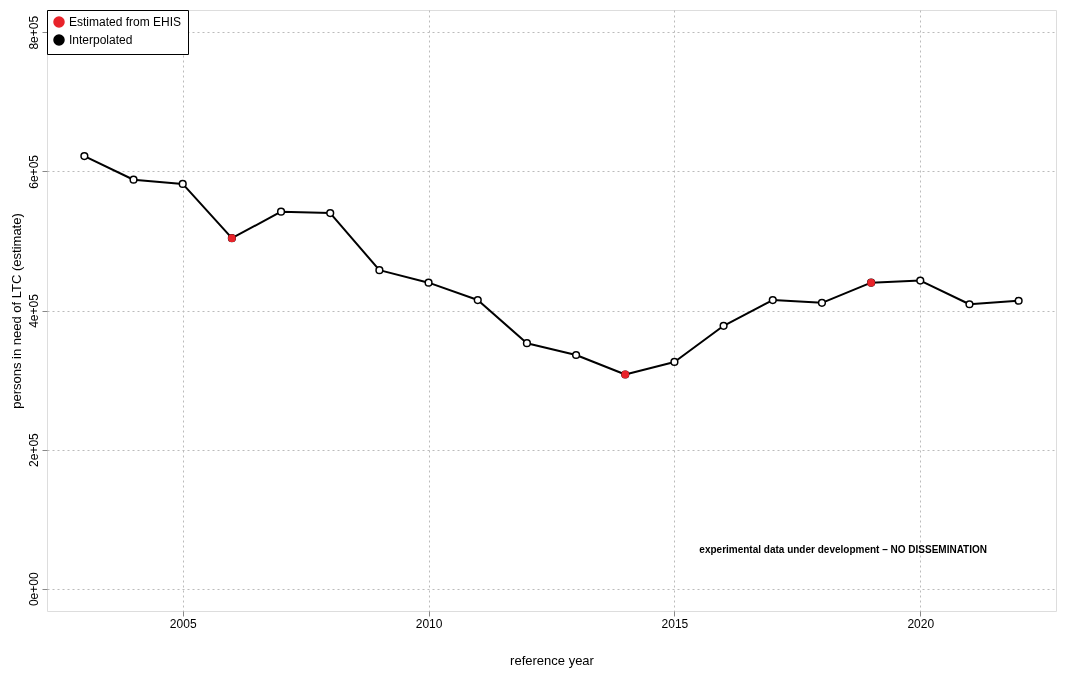 The image size is (1066, 677). Describe the element at coordinates (33, 310) in the screenshot. I see `y-tick-label: 4e+05` at that location.